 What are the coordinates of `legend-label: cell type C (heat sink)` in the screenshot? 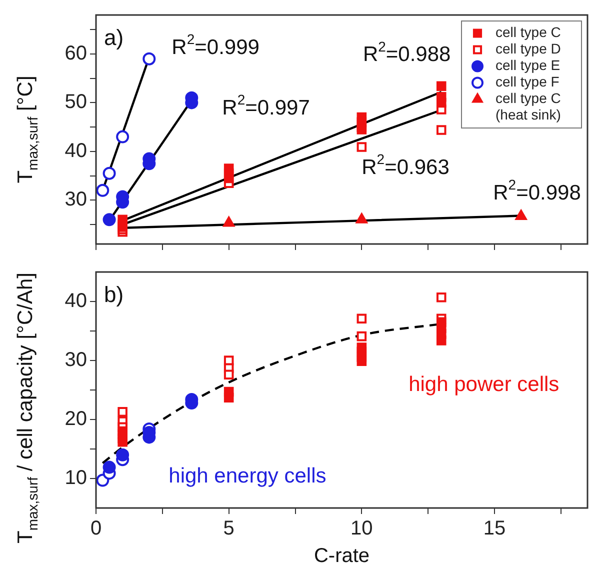 It's located at (528, 106).